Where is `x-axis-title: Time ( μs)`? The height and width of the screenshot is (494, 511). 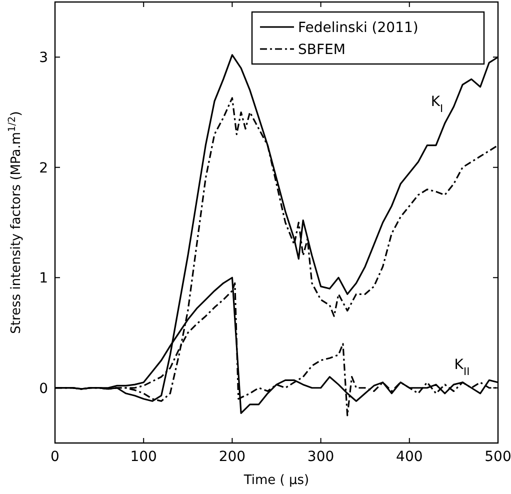
x-axis-title: Time ( μs) is located at coordinates (276, 480).